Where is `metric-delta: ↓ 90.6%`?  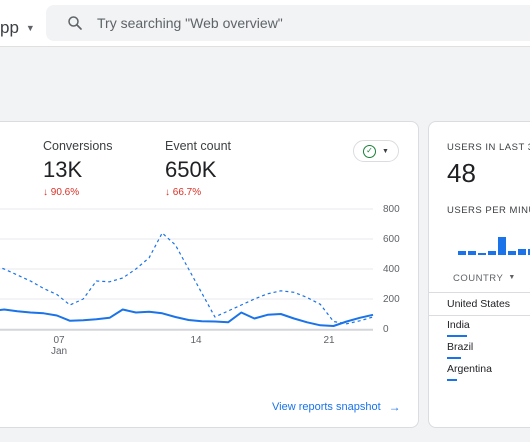 metric-delta: ↓ 90.6% is located at coordinates (61, 192).